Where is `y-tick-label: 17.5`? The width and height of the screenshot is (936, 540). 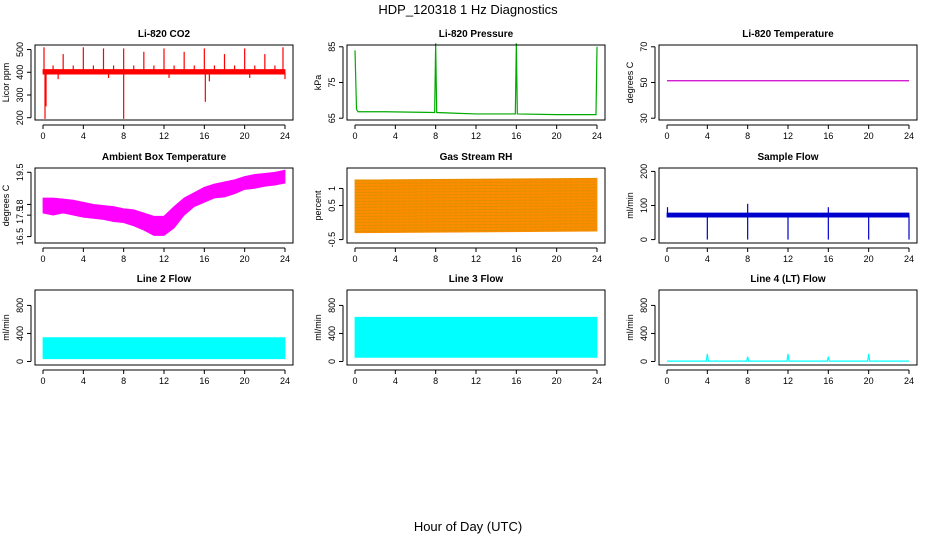
y-tick-label: 17.5 is located at coordinates (20, 215).